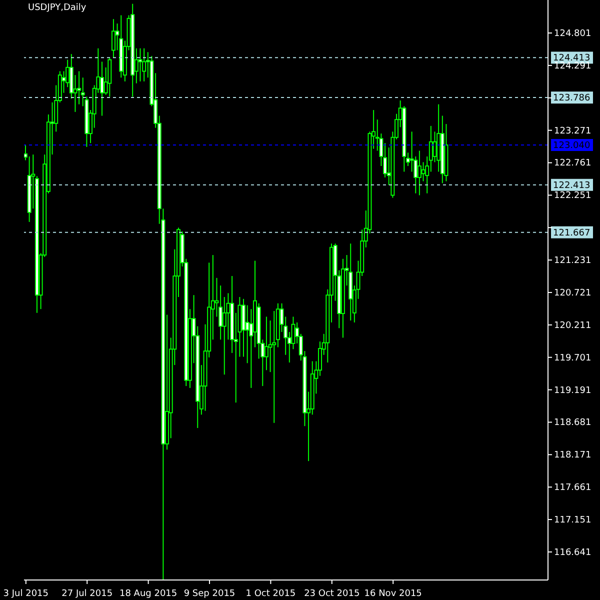 Image resolution: width=600 pixels, height=600 pixels. Describe the element at coordinates (87, 594) in the screenshot. I see `x-tick-label: 27 Jul 2015` at that location.